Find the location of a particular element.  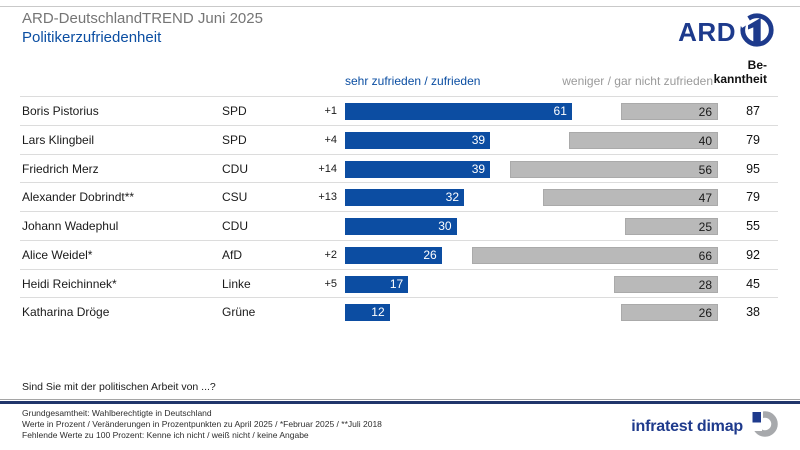

awareness-value: 95 is located at coordinates (753, 168).